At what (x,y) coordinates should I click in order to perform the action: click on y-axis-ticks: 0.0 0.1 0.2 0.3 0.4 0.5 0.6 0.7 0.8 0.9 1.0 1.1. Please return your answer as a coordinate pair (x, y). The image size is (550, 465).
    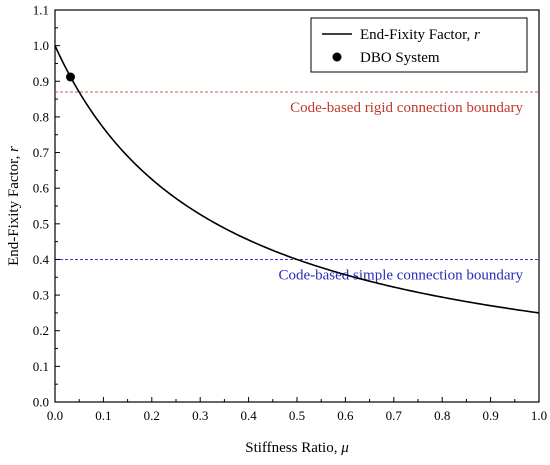
    Looking at the image, I should click on (46, 206).